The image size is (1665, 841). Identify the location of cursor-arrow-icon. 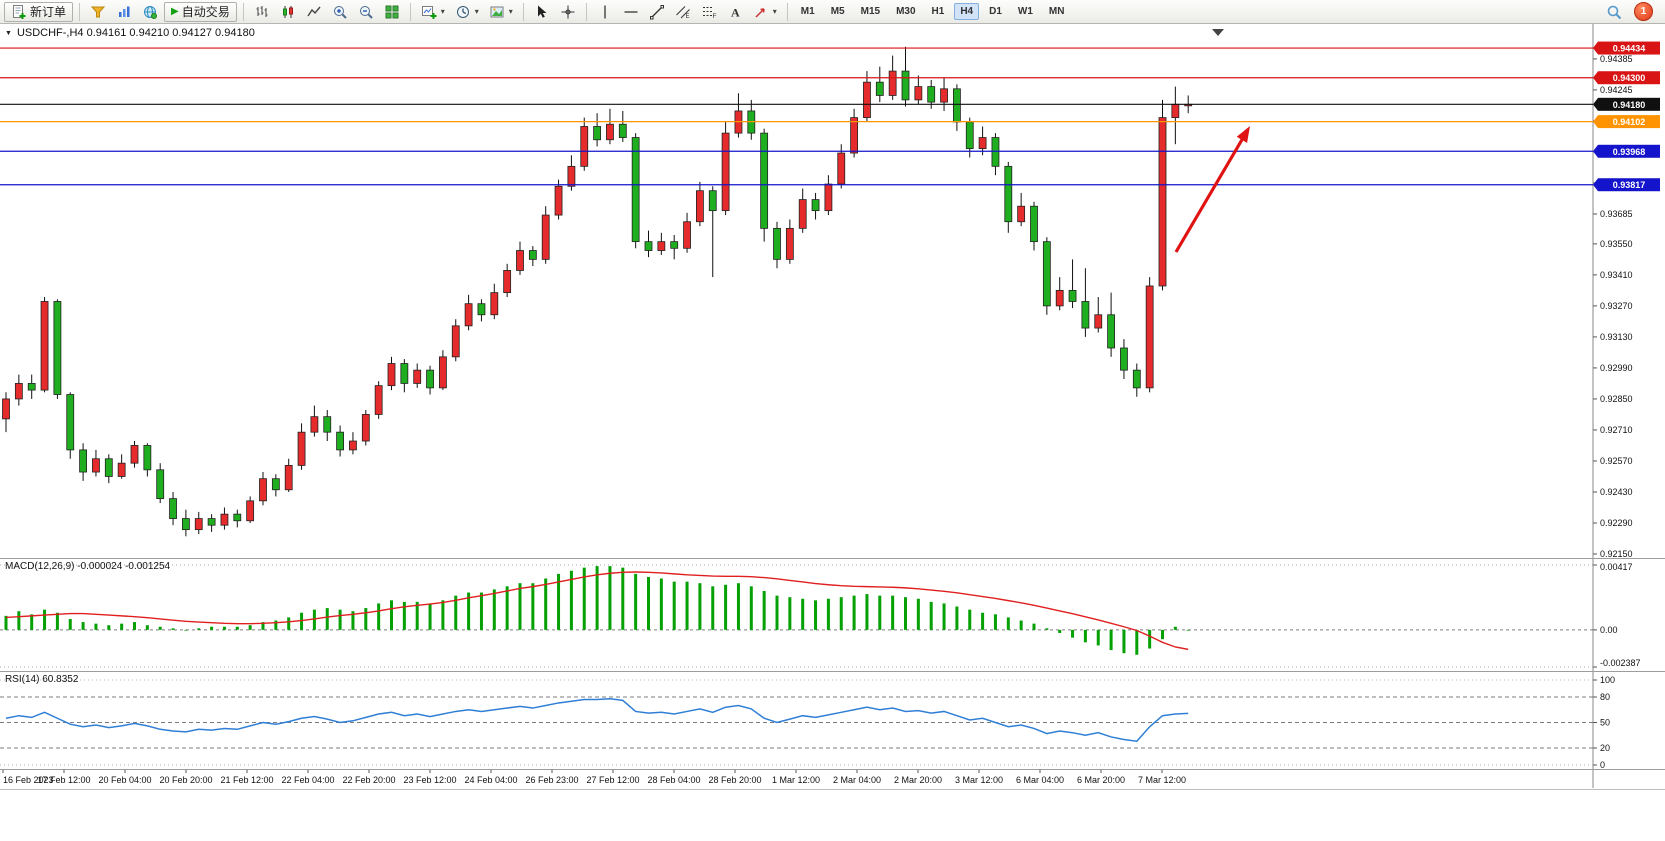
(542, 11).